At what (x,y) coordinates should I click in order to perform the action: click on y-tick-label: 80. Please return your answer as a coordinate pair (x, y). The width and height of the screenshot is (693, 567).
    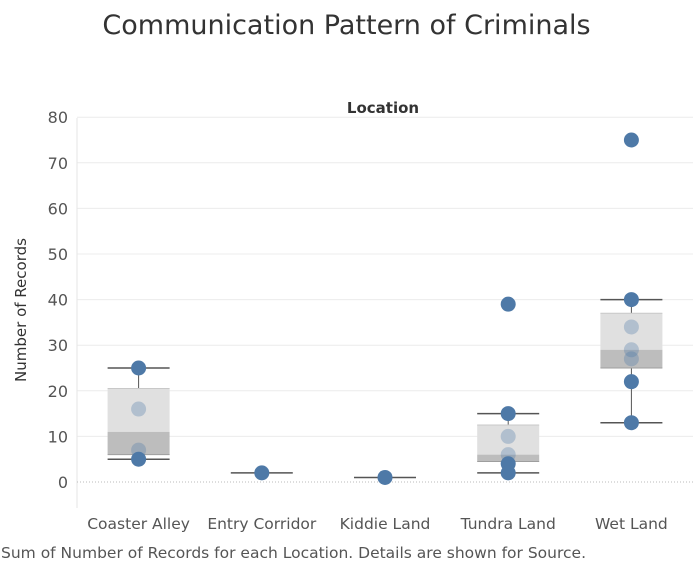
    Looking at the image, I should click on (58, 117).